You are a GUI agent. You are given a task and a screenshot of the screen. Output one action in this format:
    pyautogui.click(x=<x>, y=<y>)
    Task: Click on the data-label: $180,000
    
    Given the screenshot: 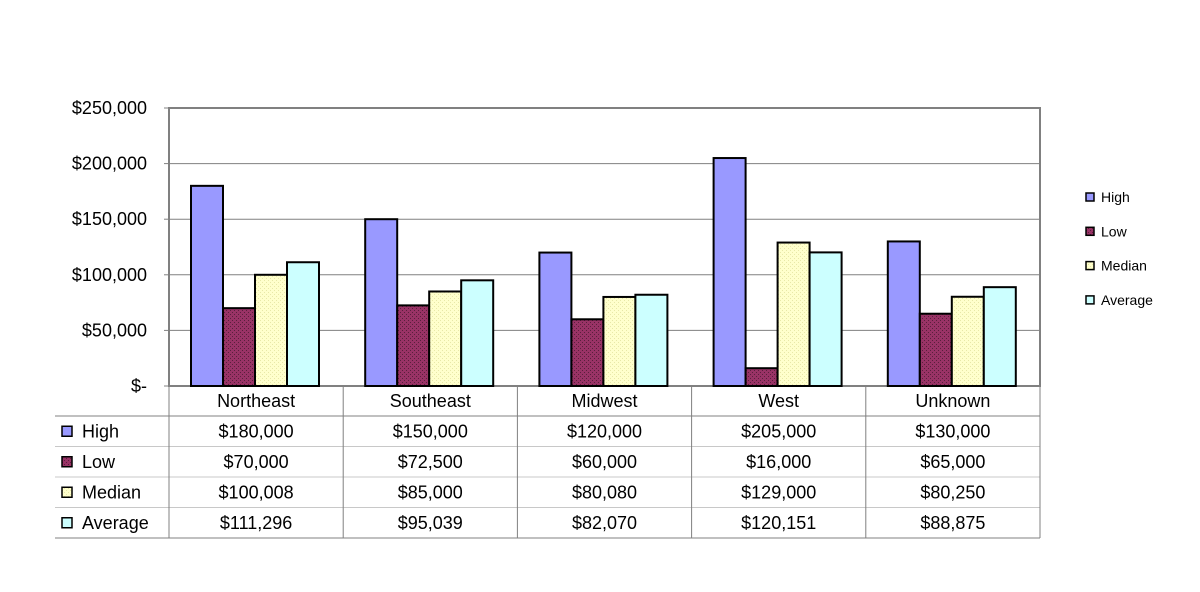 What is the action you would take?
    pyautogui.click(x=256, y=431)
    